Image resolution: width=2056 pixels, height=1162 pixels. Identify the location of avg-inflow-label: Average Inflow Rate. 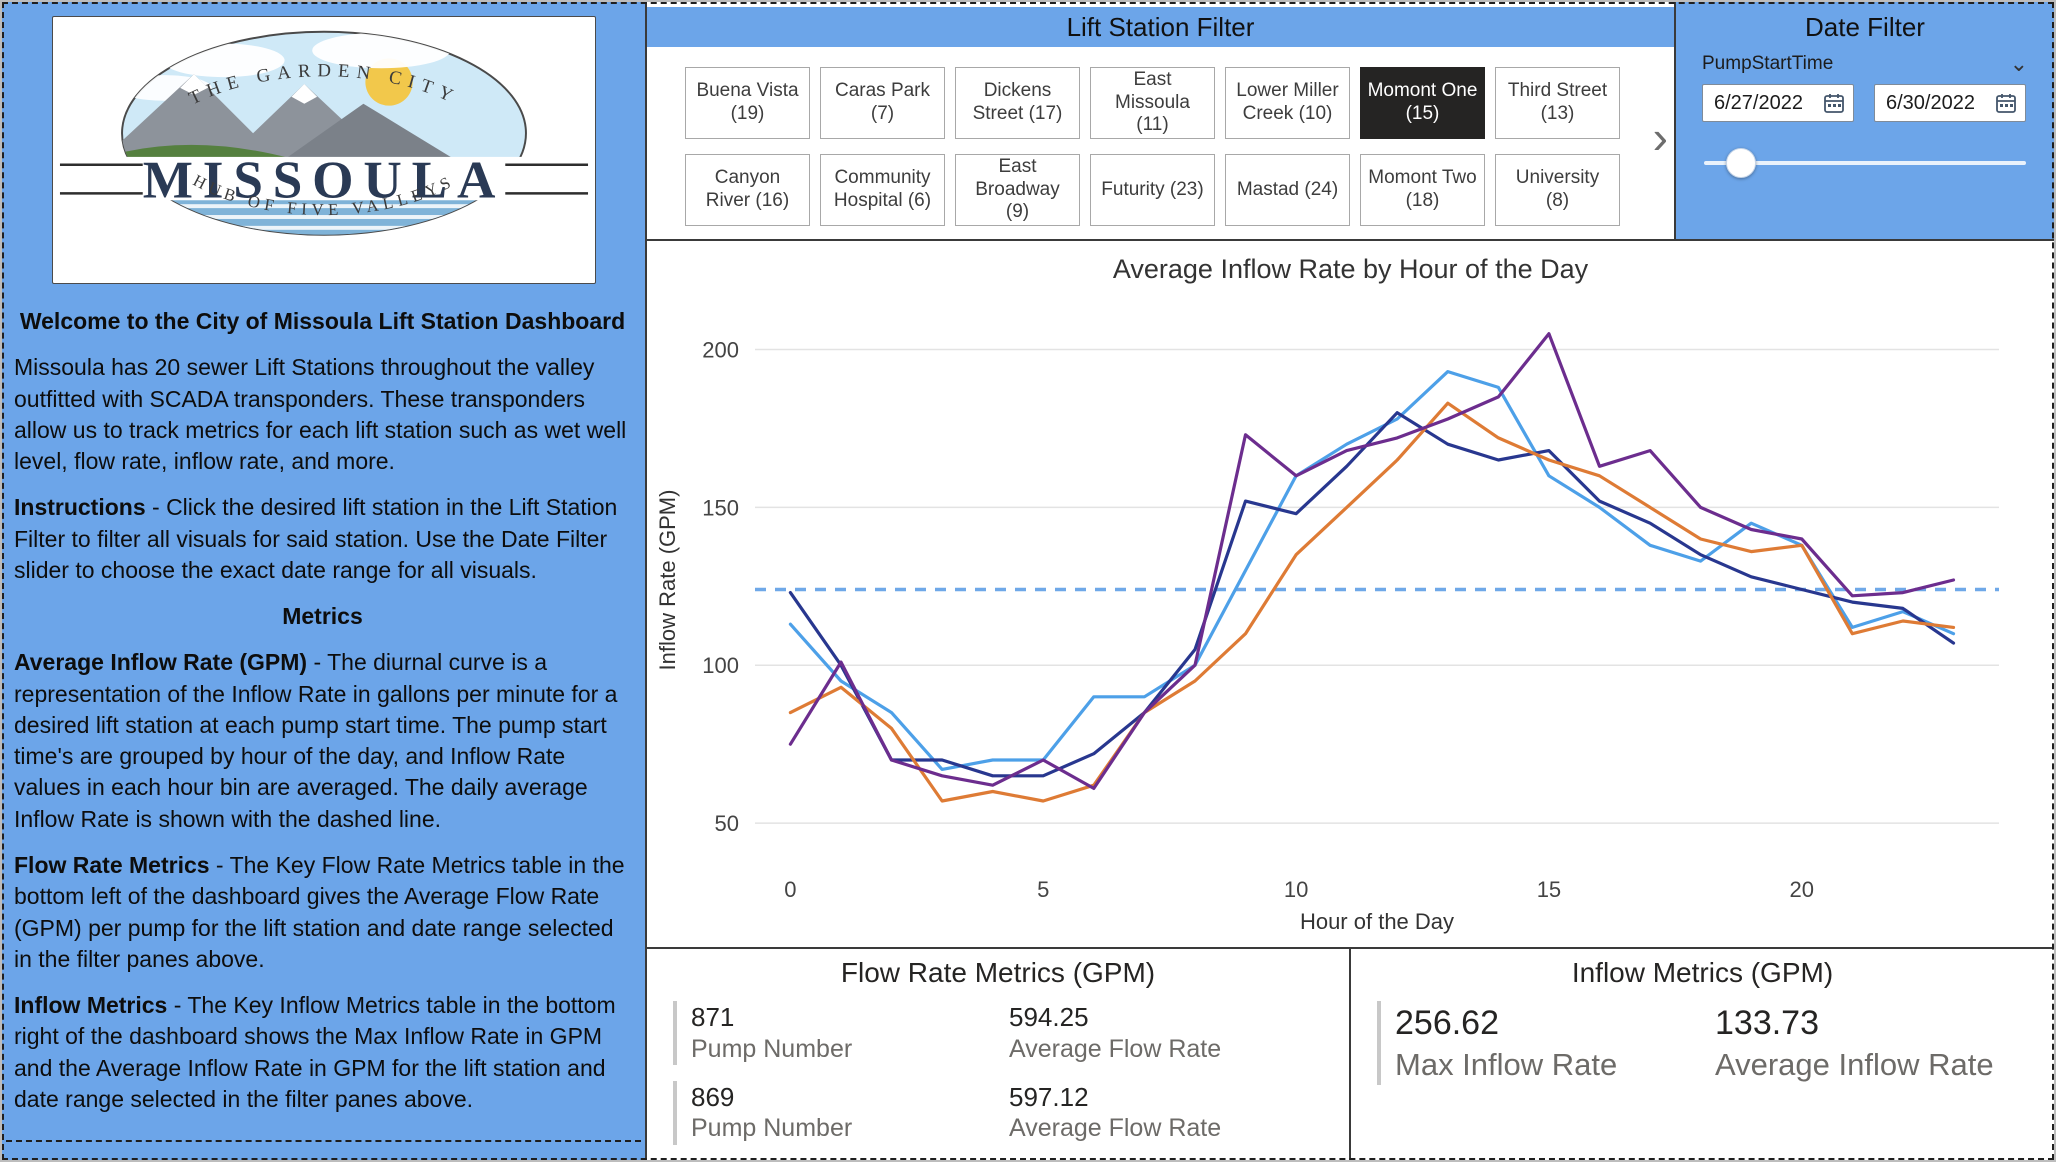
(1854, 1065).